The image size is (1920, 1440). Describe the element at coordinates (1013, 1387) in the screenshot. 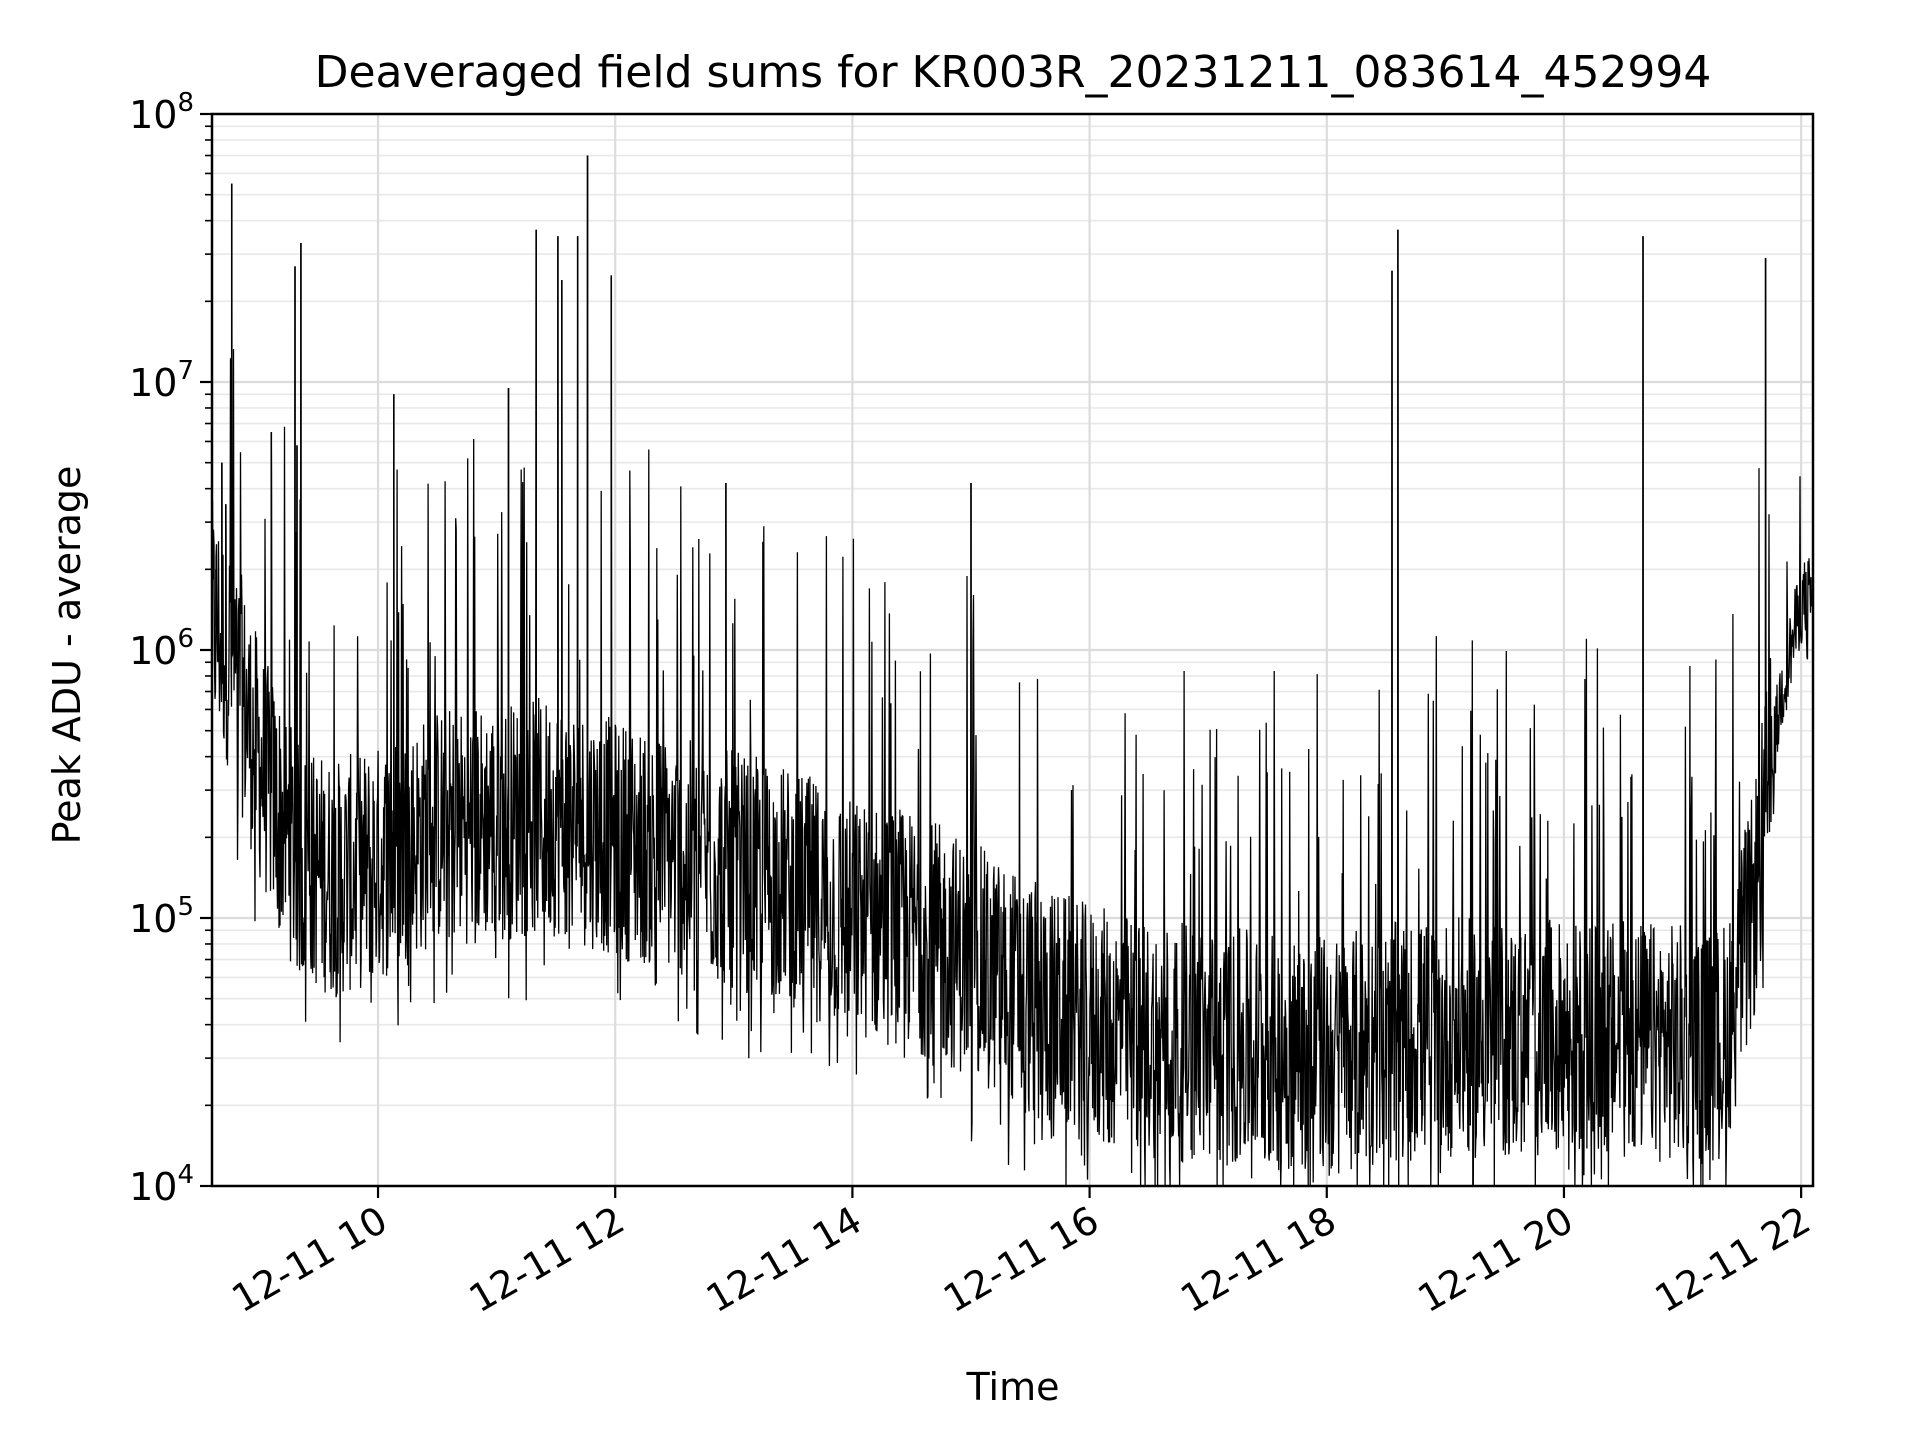

I see `x-axis-label: Time` at that location.